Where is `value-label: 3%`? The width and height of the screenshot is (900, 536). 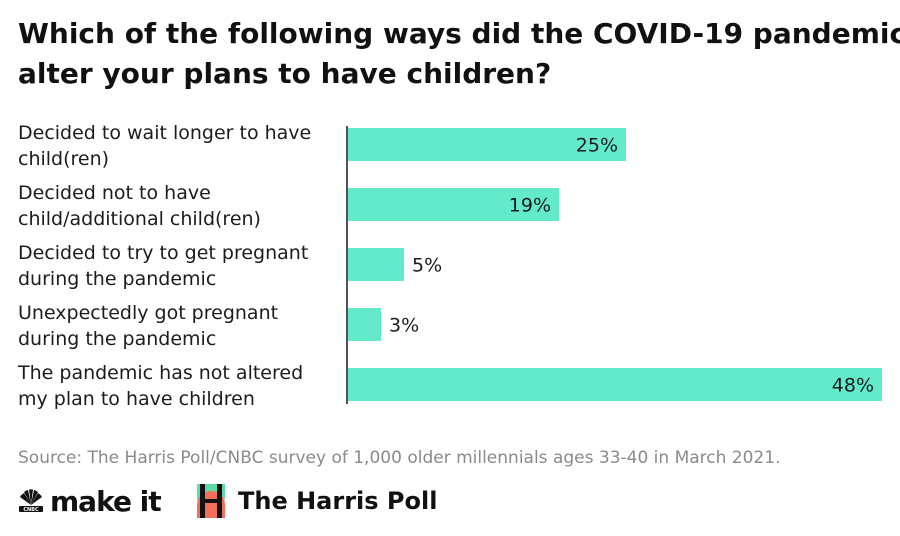
value-label: 3% is located at coordinates (404, 326).